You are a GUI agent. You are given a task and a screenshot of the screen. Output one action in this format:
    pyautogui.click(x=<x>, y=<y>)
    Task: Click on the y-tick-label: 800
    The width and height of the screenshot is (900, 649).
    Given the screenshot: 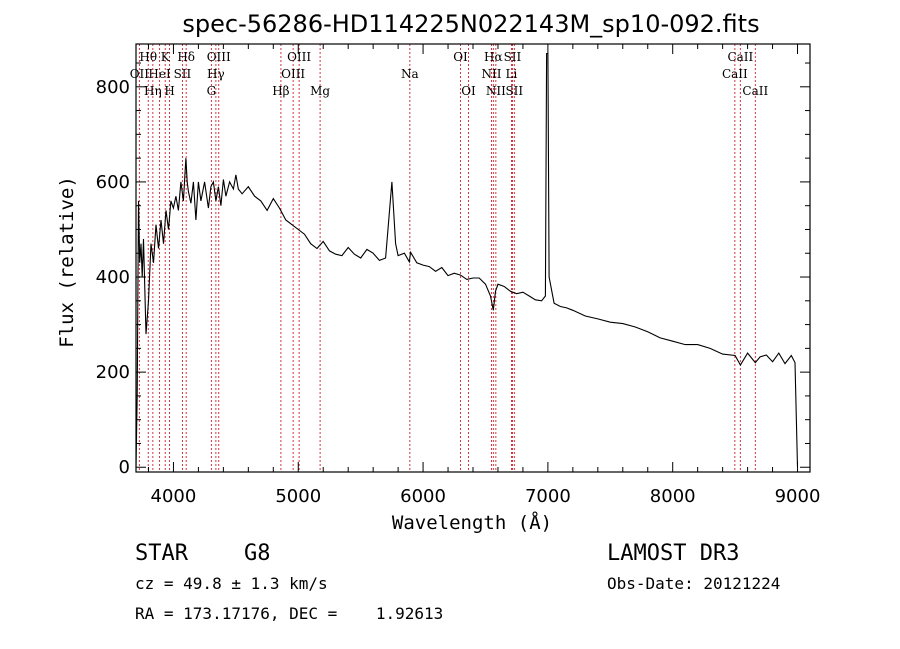 What is the action you would take?
    pyautogui.click(x=113, y=87)
    